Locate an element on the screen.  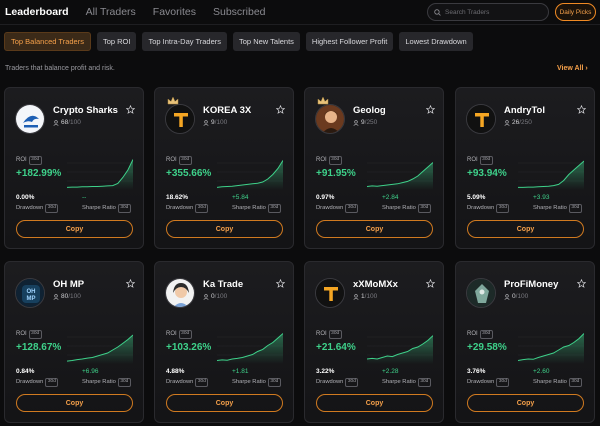
roi-value: +182.99% is located at coordinates (39, 173).